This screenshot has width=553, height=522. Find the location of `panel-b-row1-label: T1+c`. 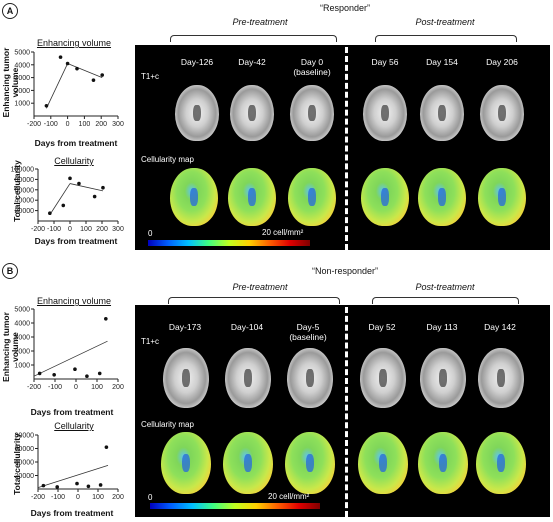

panel-b-row1-label: T1+c is located at coordinates (150, 341).